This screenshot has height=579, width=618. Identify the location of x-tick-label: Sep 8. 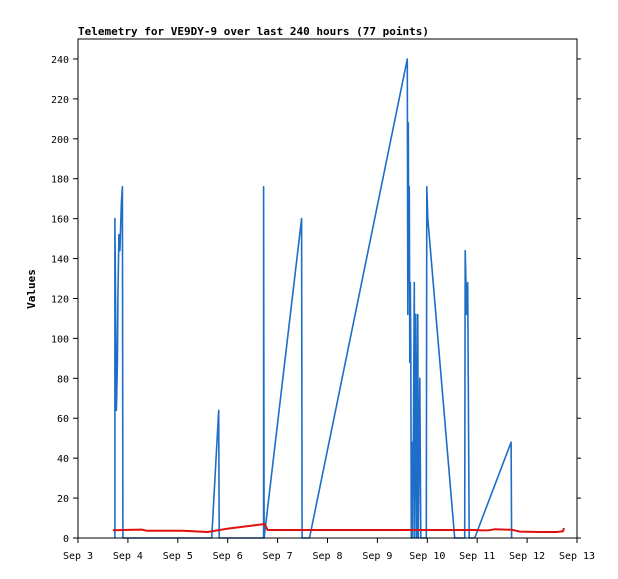
(327, 556).